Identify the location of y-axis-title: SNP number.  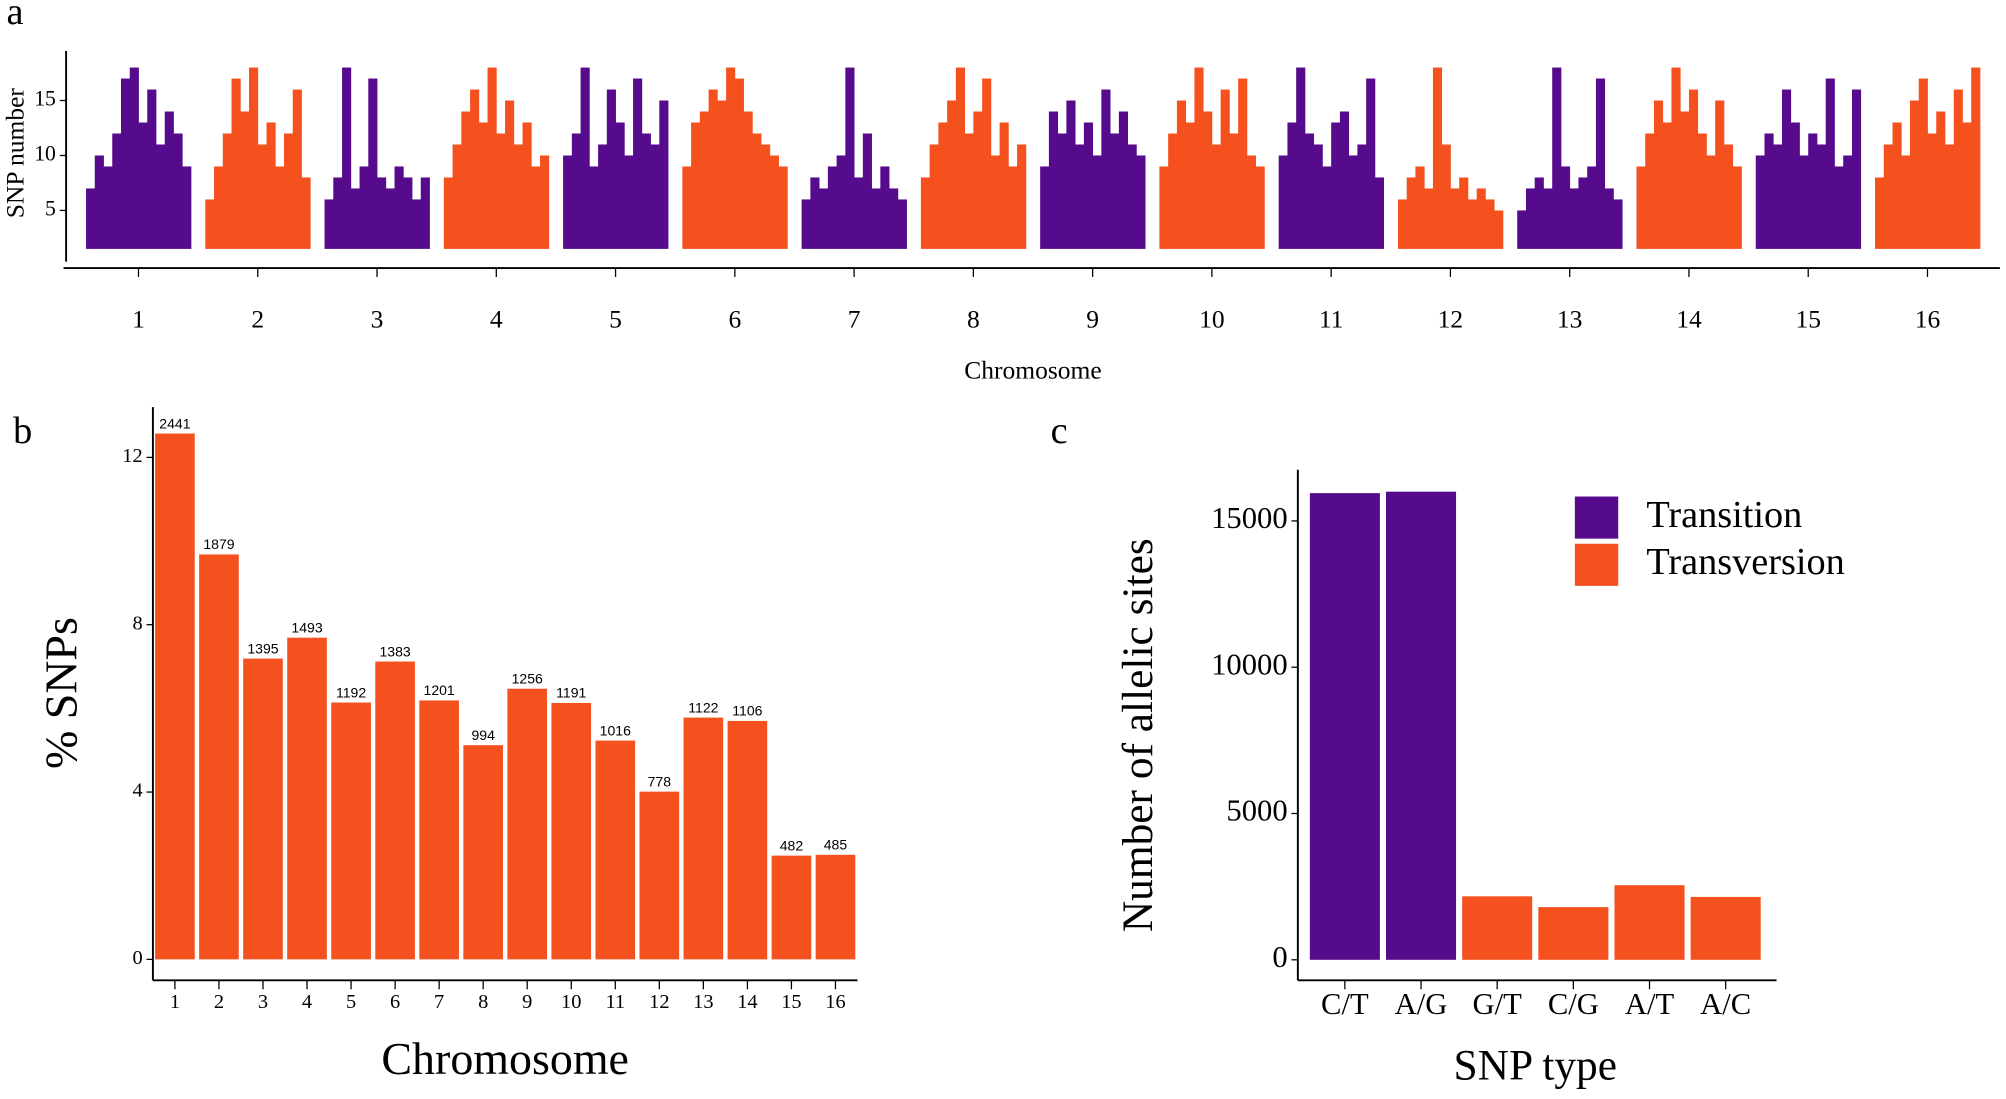
(14, 153).